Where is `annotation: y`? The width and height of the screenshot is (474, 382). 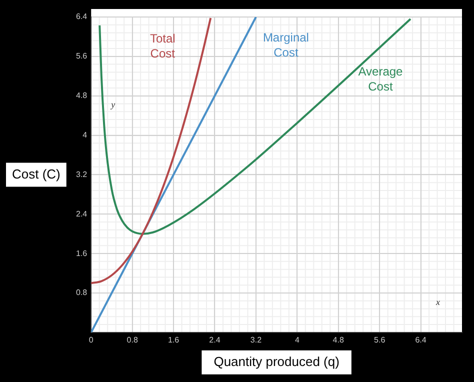
annotation: y is located at coordinates (113, 104).